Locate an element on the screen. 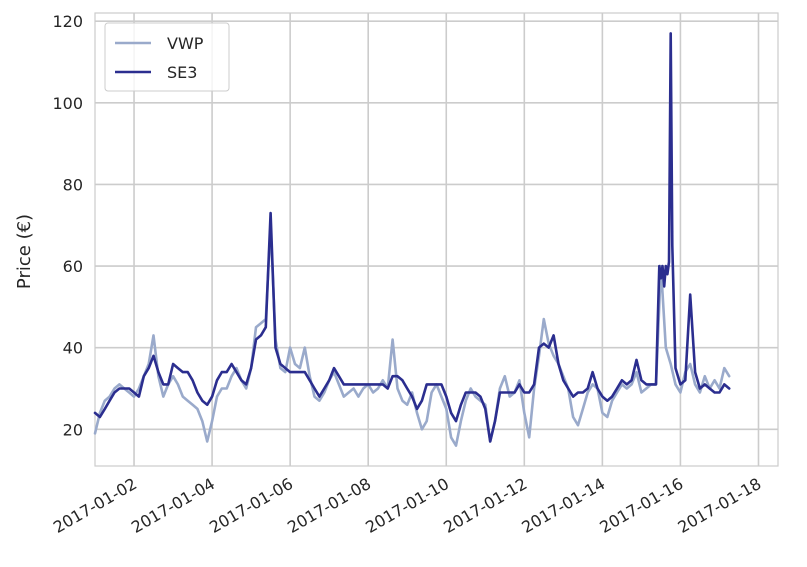 The width and height of the screenshot is (807, 567). legend: VWP SE3 is located at coordinates (167, 57).